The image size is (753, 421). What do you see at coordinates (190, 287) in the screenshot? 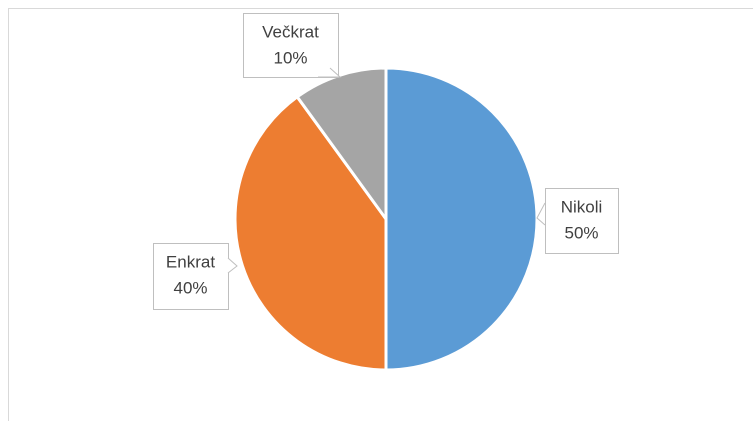
I see `value-label: 40%` at bounding box center [190, 287].